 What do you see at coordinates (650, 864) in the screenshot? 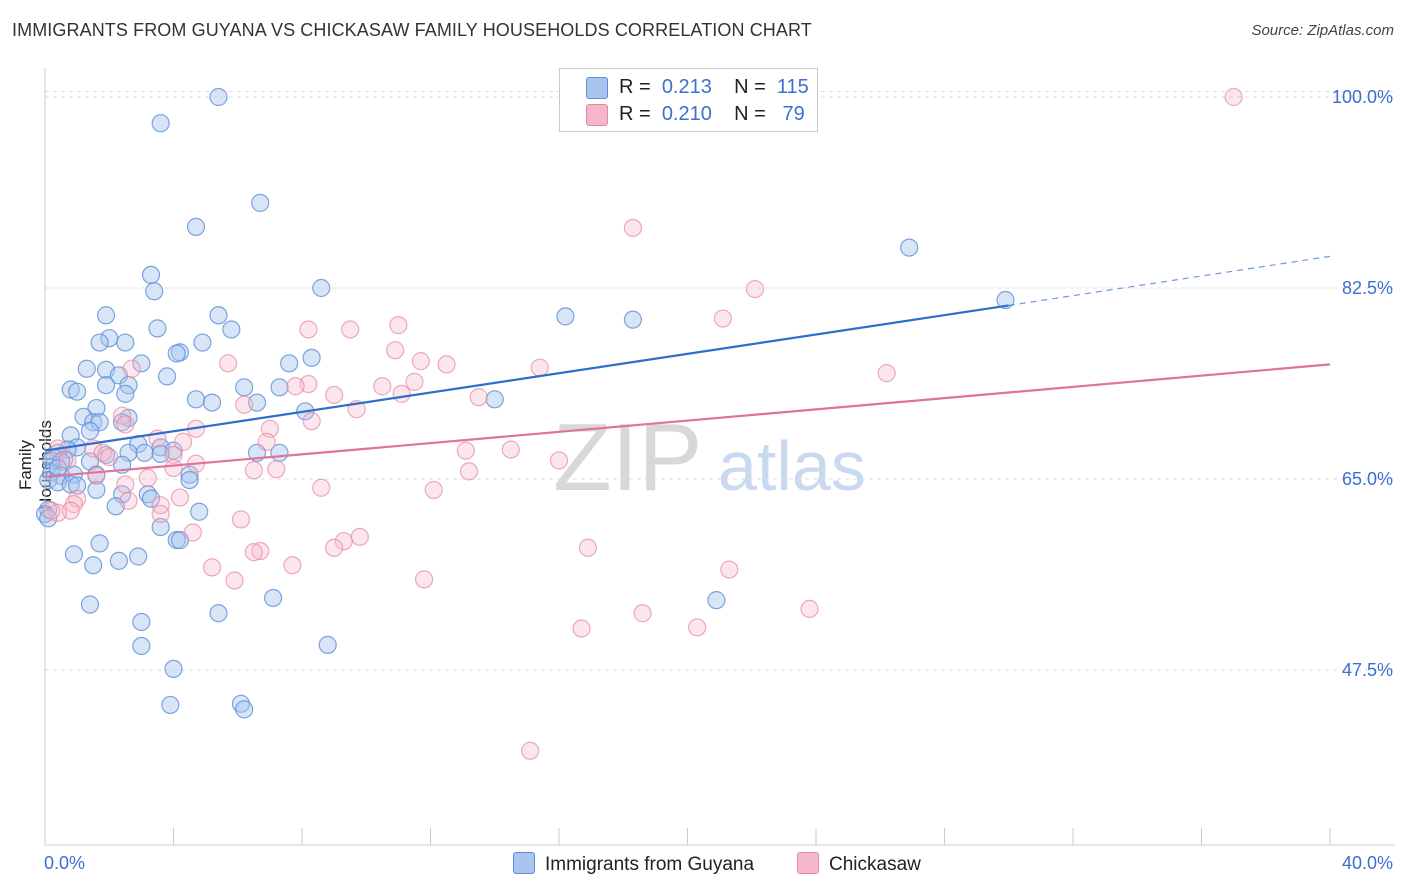
I see `bottom-legend-label-guyana: Immigrants from Guyana` at bounding box center [650, 864].